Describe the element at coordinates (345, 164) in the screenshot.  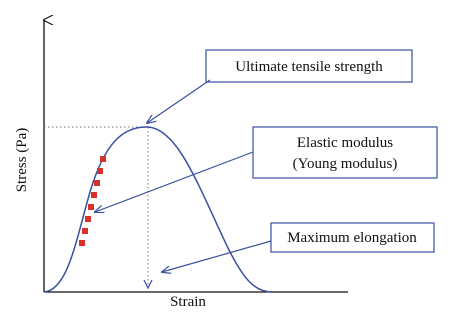
I see `callout-text: (Young modulus)` at that location.